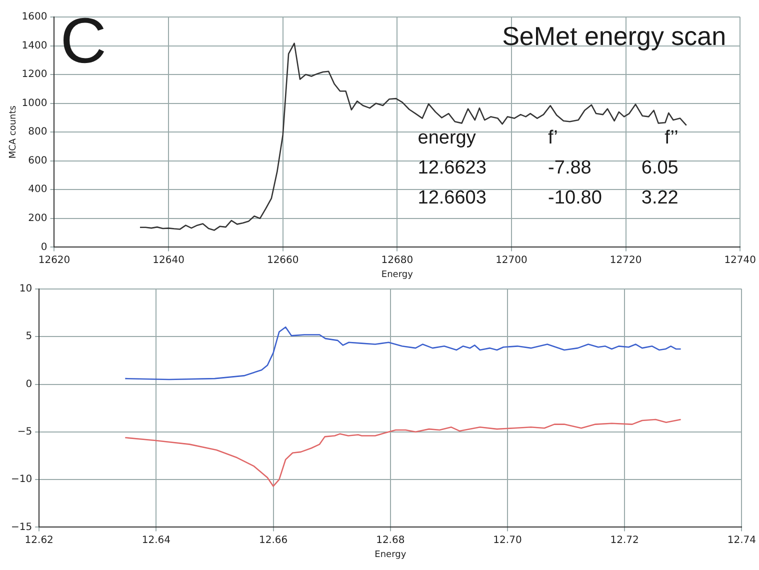 The image size is (759, 570). What do you see at coordinates (512, 260) in the screenshot?
I see `x-tick-label: 12700` at bounding box center [512, 260].